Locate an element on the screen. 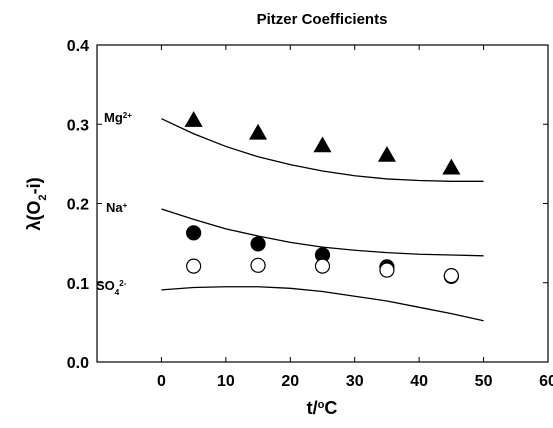 This screenshot has width=553, height=428. curve-label: SO42- is located at coordinates (111, 287).